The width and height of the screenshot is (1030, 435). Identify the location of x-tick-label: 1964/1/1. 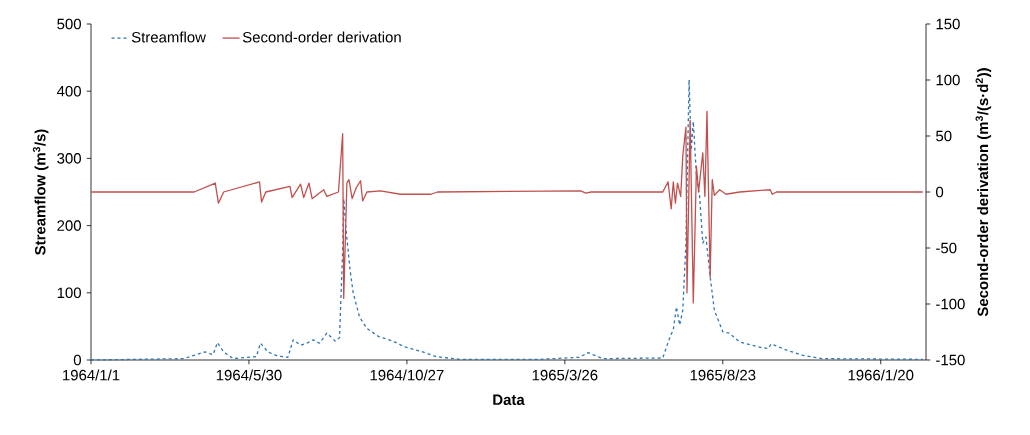
(91, 375).